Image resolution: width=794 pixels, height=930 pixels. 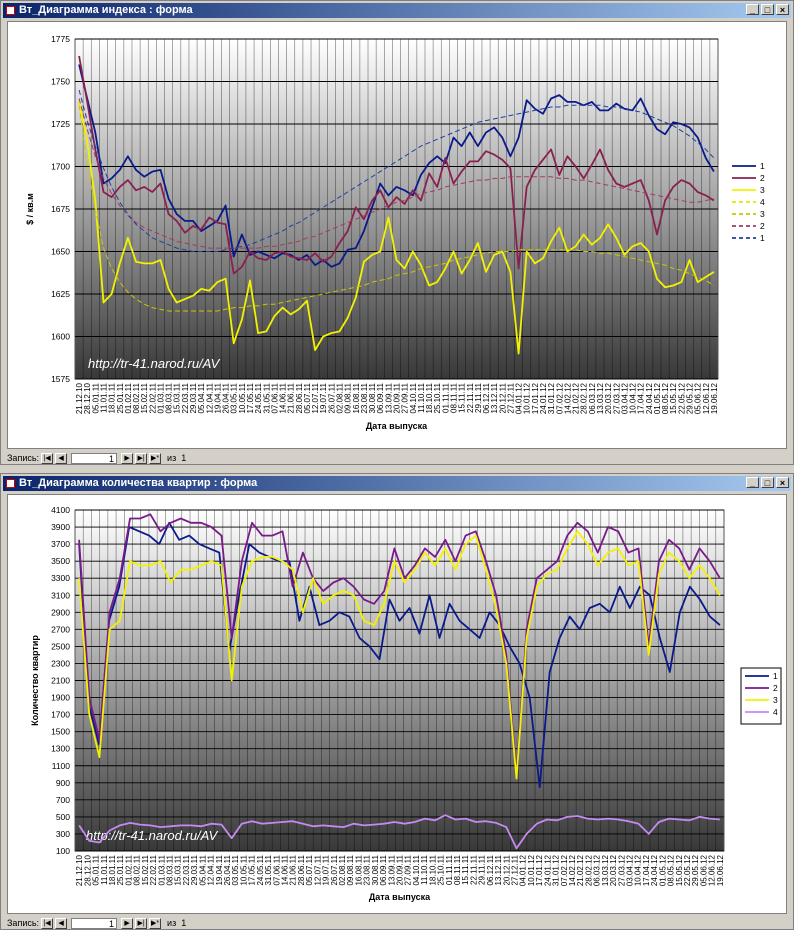 What do you see at coordinates (219, 869) in the screenshot?
I see `x-tick-label: 19.04.11` at bounding box center [219, 869].